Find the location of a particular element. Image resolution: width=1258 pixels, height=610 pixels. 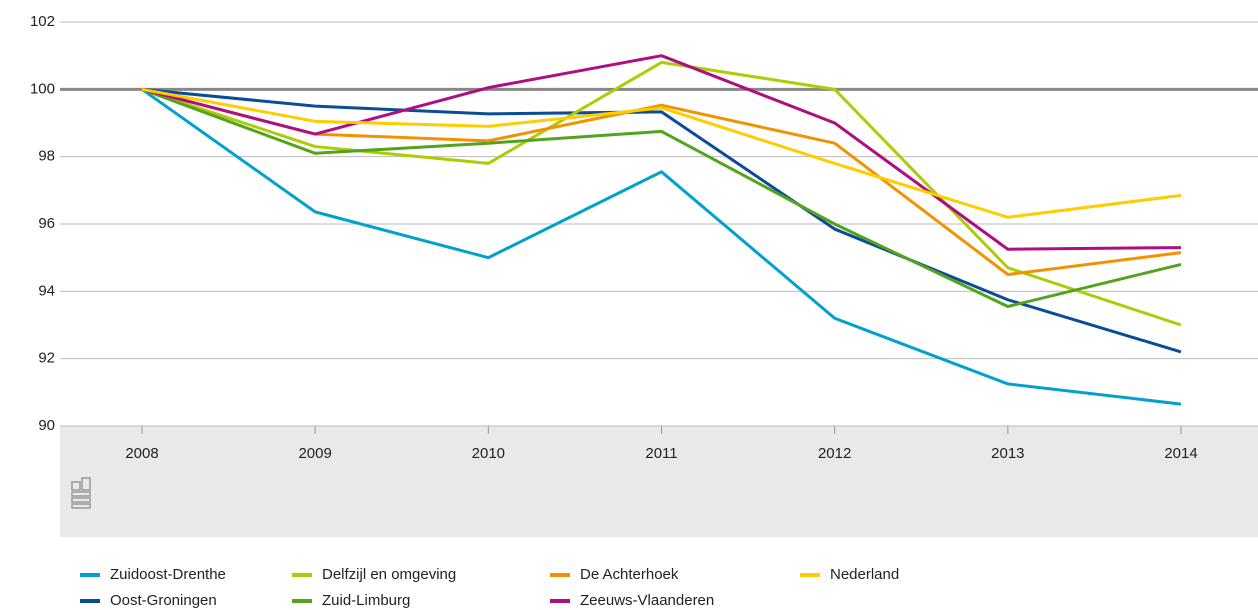

legend-label: Zeeuws-Vlaanderen is located at coordinates (647, 600).